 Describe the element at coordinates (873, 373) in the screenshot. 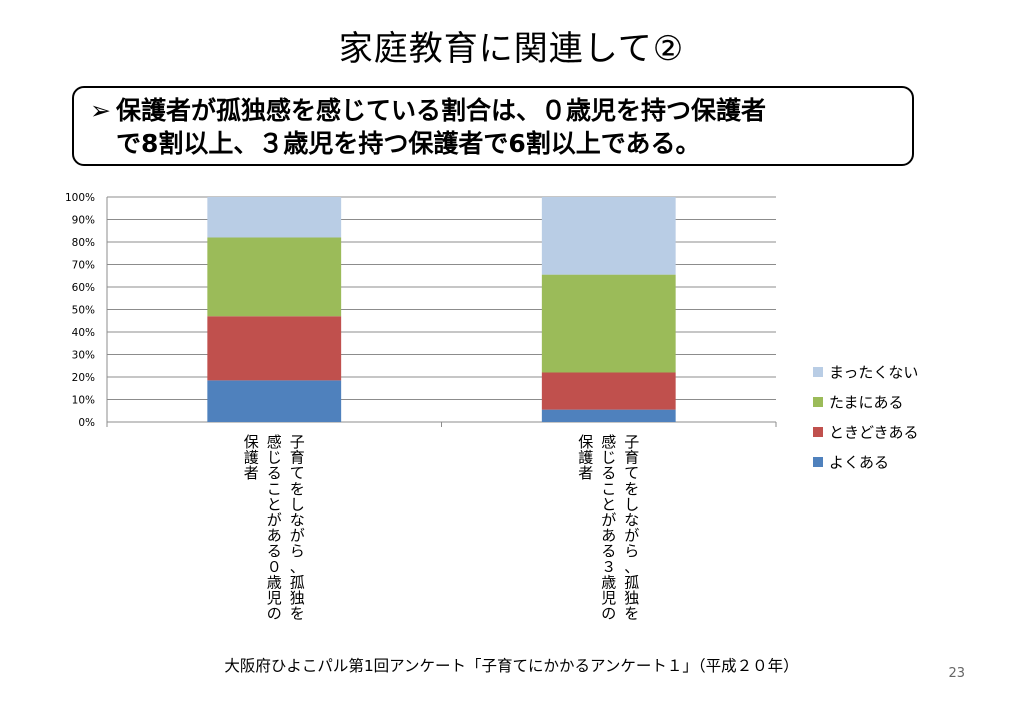

I see `legend-label: まったくない` at that location.